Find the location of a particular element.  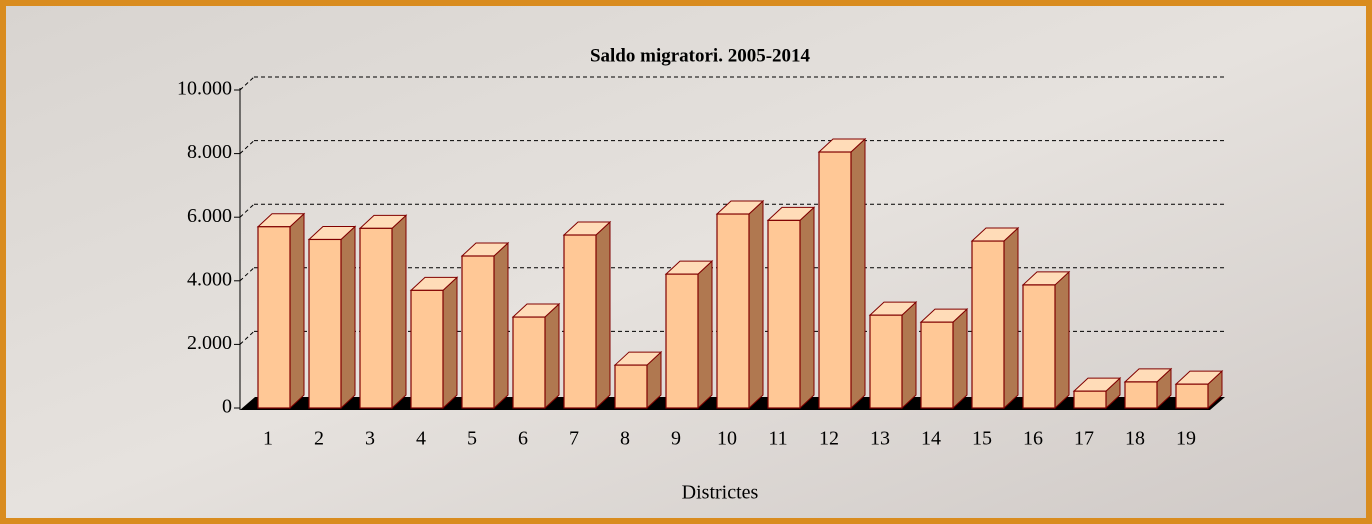

x-tick-label: 5 is located at coordinates (472, 439).